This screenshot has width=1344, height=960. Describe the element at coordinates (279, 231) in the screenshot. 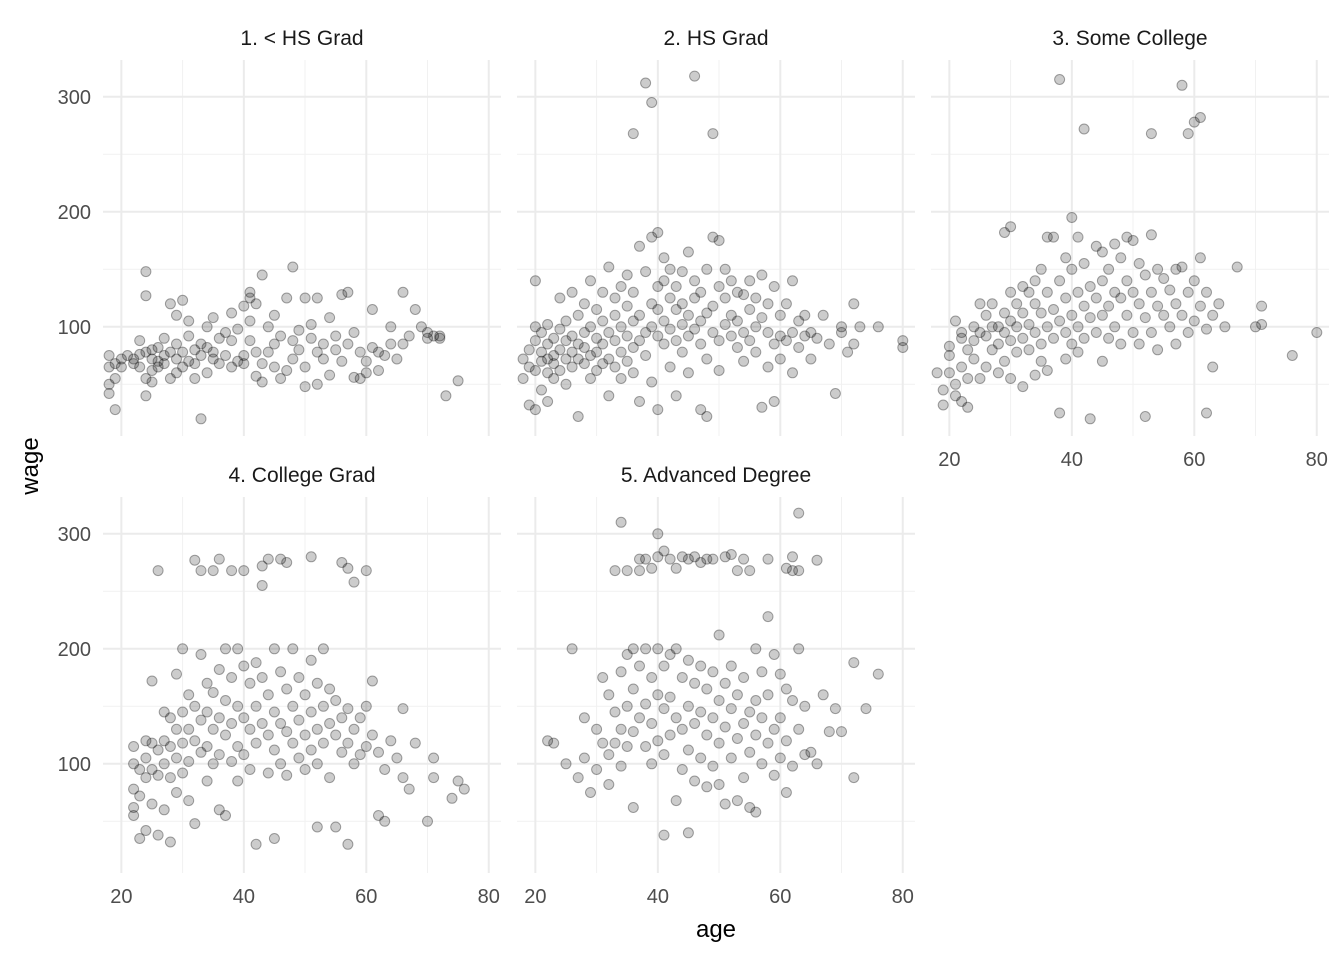

I see `panel-1: 1. < HS Grad 100 200 300` at that location.